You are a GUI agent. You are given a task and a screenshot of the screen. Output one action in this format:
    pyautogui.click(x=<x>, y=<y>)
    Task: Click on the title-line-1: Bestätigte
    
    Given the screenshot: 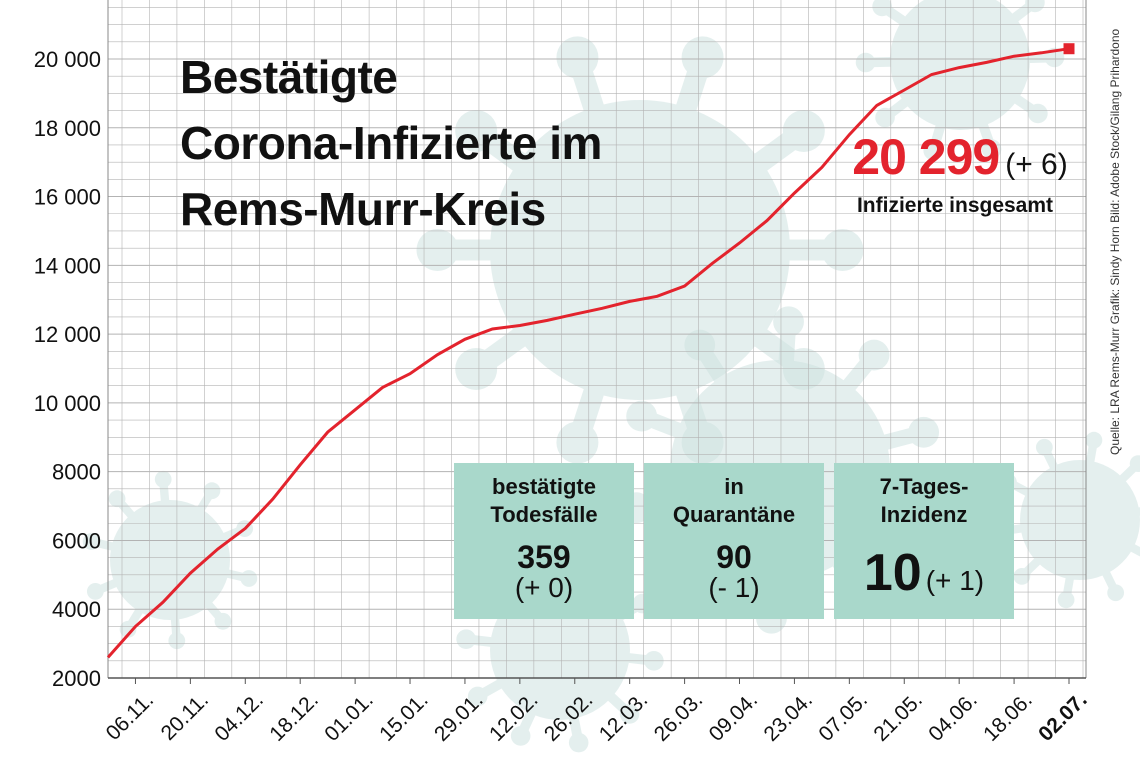 What is the action you would take?
    pyautogui.click(x=289, y=77)
    